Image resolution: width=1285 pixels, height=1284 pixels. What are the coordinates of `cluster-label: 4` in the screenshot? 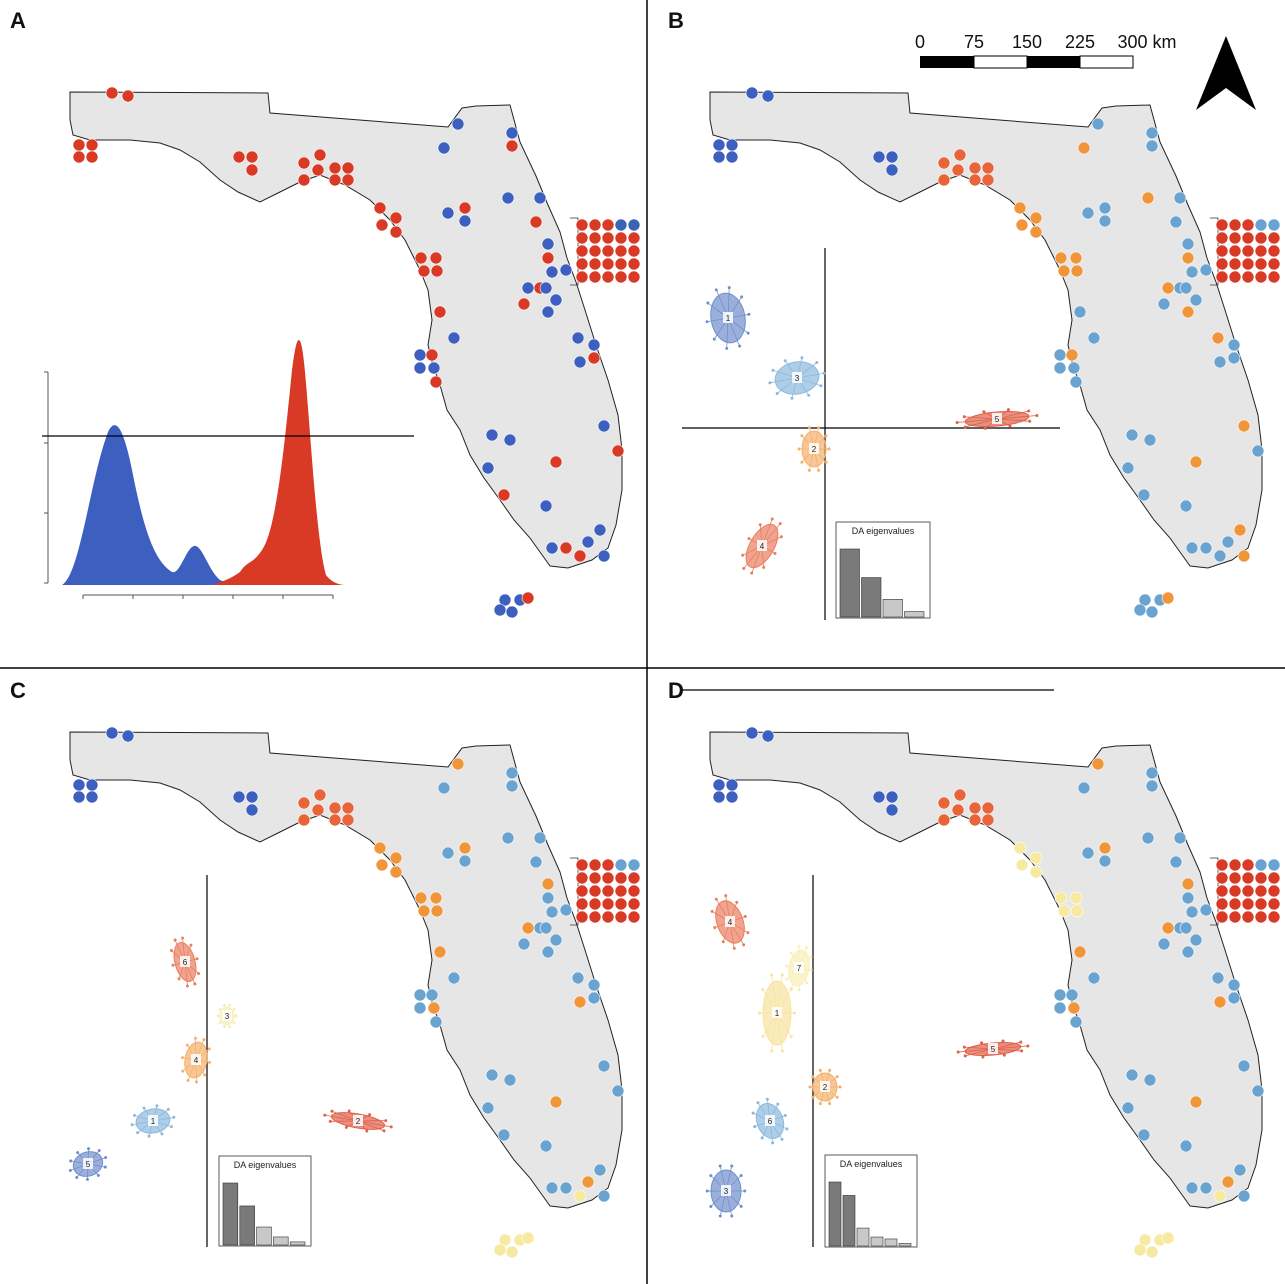 It's located at (196, 1060).